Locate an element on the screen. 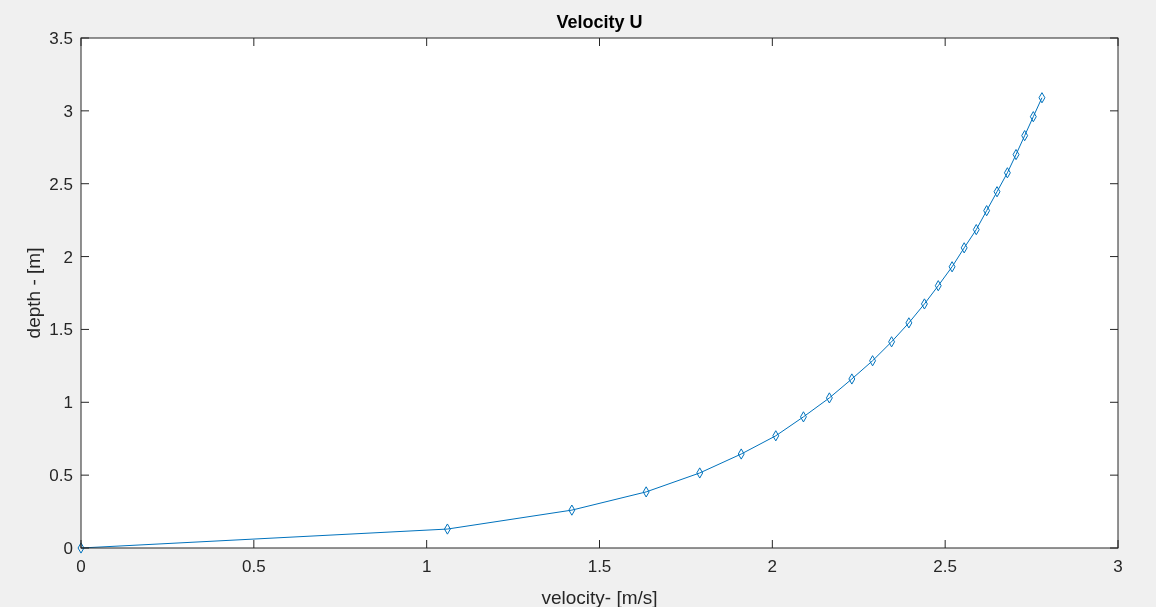  y-tick-label: 2.5 is located at coordinates (61, 184).